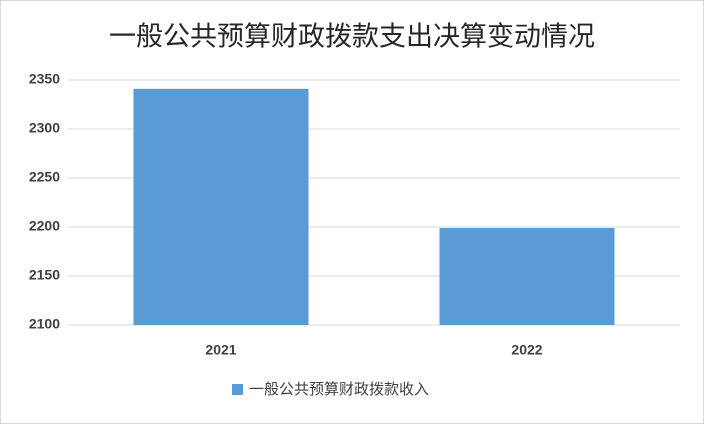 This screenshot has width=704, height=424. Describe the element at coordinates (44, 177) in the screenshot. I see `y-tick-label: 2250` at that location.